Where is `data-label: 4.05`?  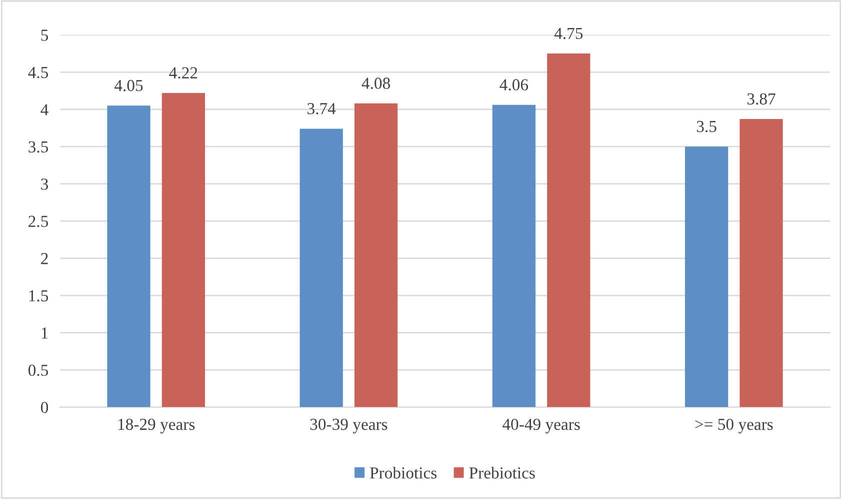
data-label: 4.05 is located at coordinates (128, 86).